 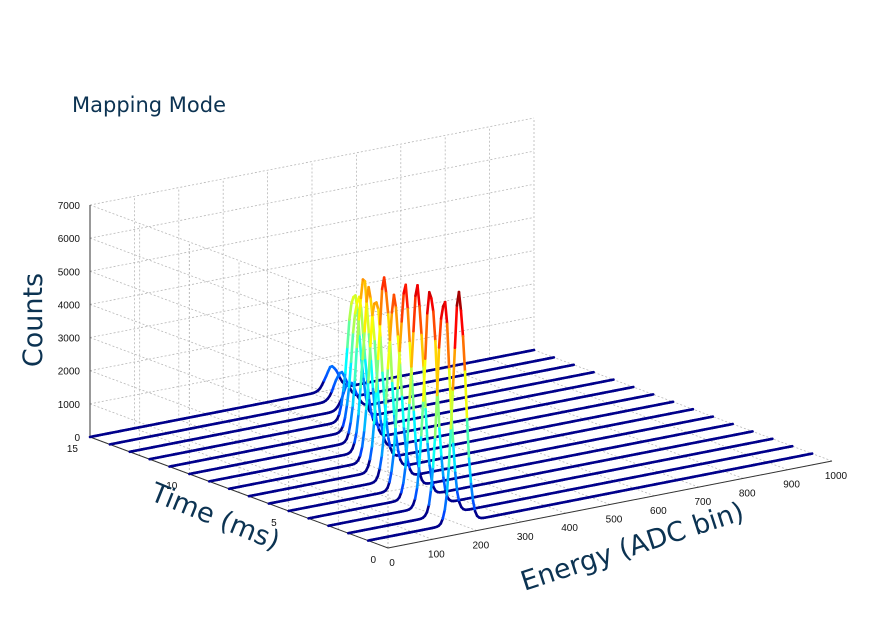 What do you see at coordinates (69, 405) in the screenshot?
I see `z-tick-label: 1000` at bounding box center [69, 405].